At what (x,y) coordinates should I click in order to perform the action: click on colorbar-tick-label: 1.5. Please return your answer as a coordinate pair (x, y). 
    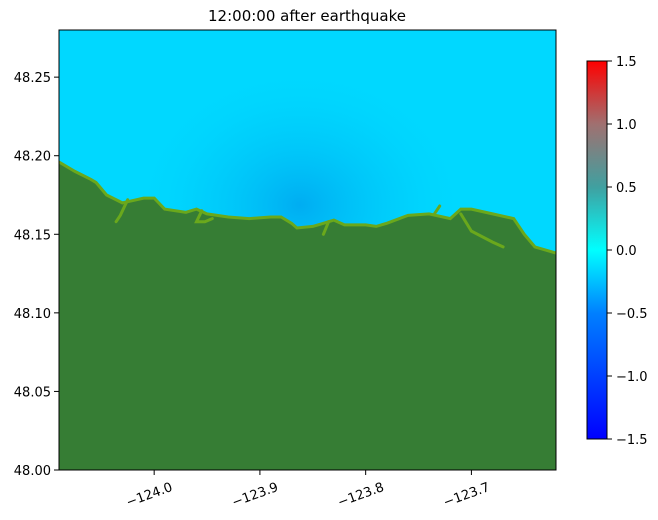
    Looking at the image, I should click on (626, 62).